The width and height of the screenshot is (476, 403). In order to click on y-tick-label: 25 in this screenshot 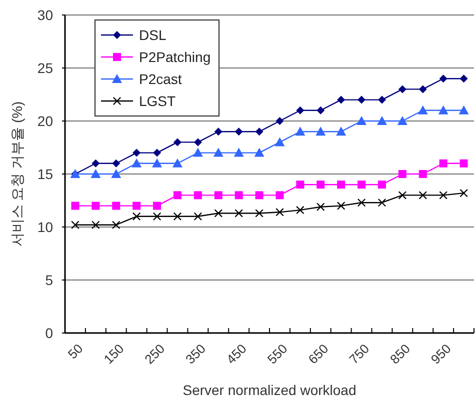, I will do `click(45, 68)`.